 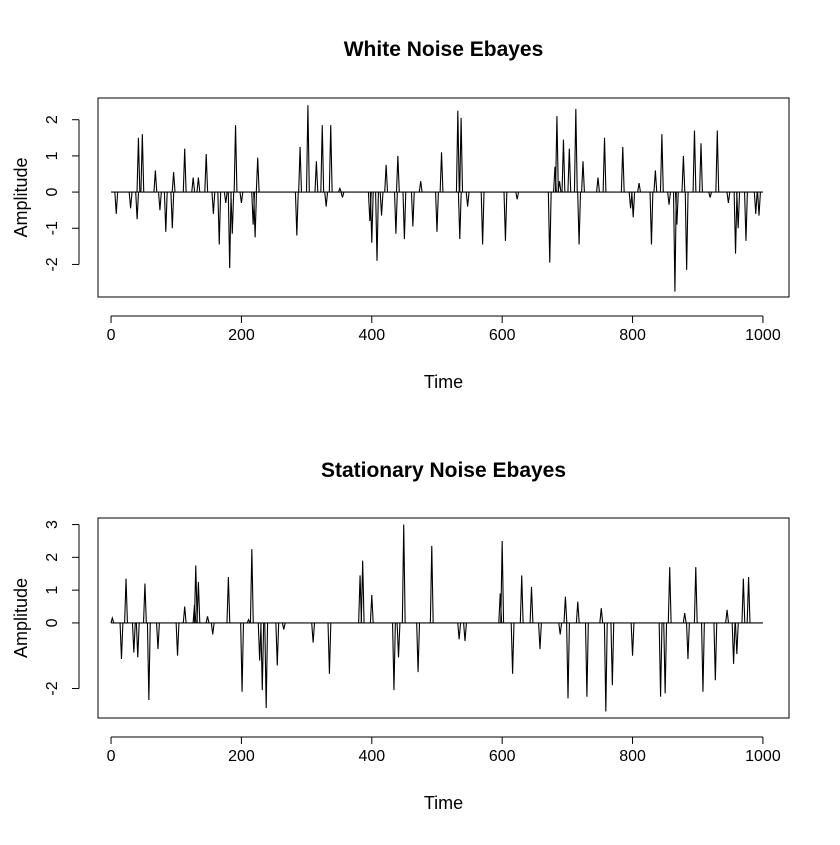 I want to click on y-tick-label: -2, so click(x=52, y=264).